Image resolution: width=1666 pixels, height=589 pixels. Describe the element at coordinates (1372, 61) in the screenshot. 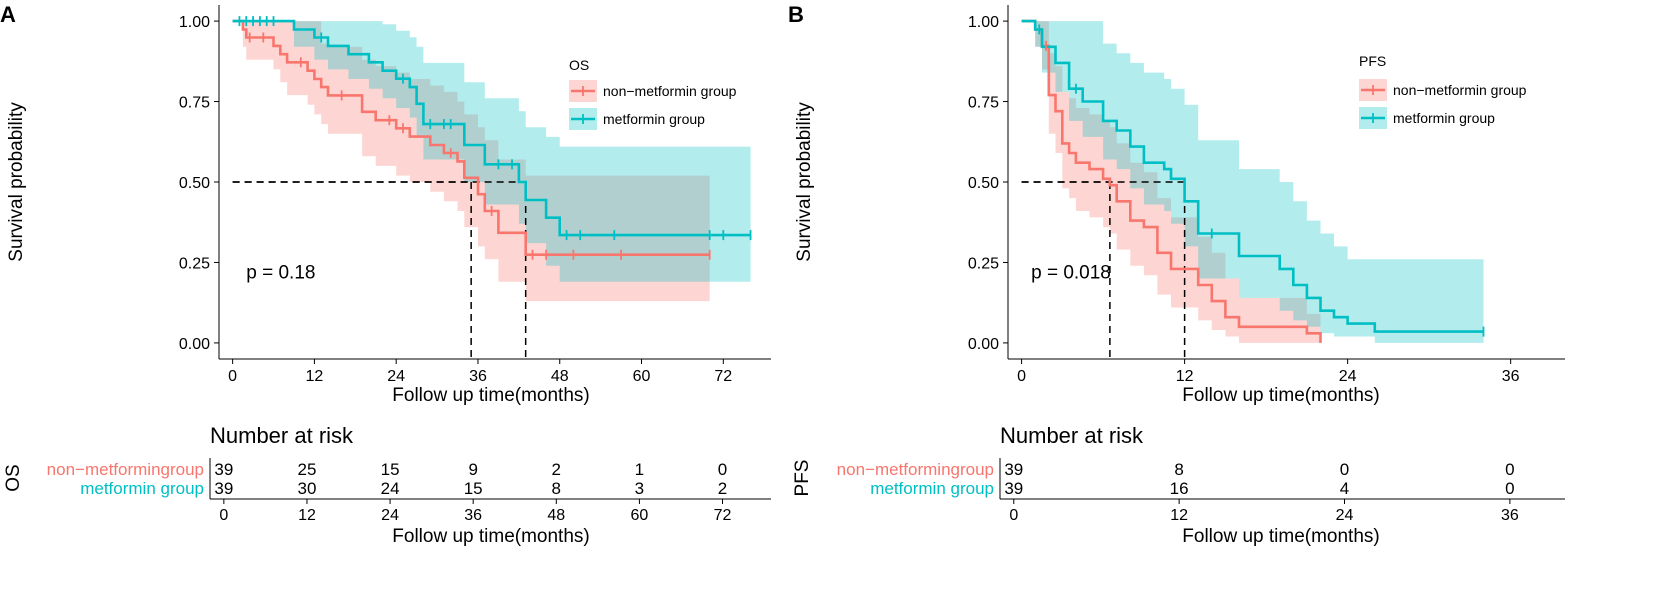

I see `legend-title: PFS` at that location.